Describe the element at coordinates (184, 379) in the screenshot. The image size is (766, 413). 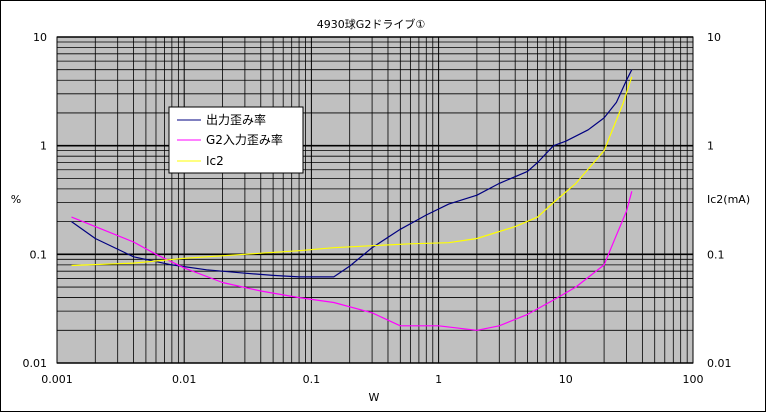
I see `x-tick-label: 0.01` at that location.